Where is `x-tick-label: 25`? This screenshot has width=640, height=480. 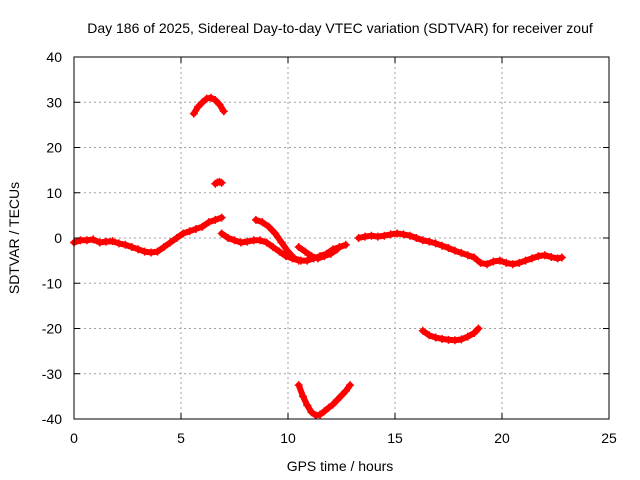 x-tick-label: 25 is located at coordinates (609, 438).